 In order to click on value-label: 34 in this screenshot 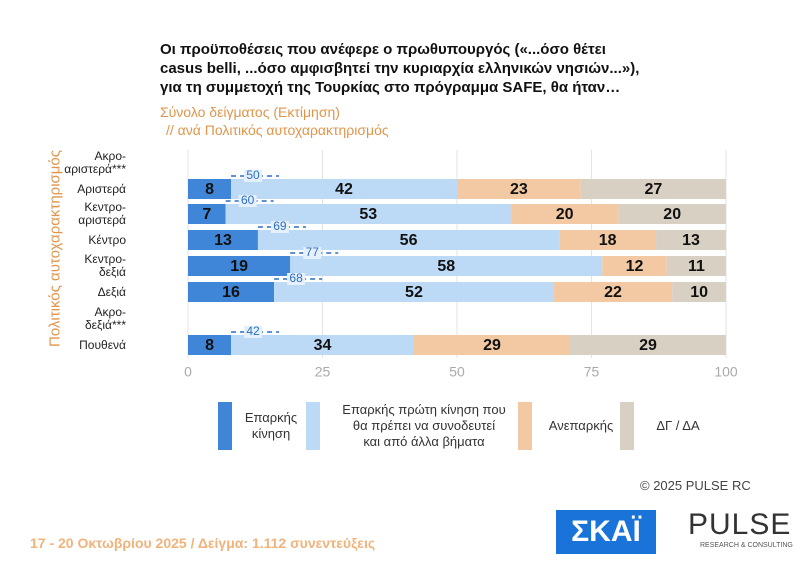, I will do `click(323, 345)`.